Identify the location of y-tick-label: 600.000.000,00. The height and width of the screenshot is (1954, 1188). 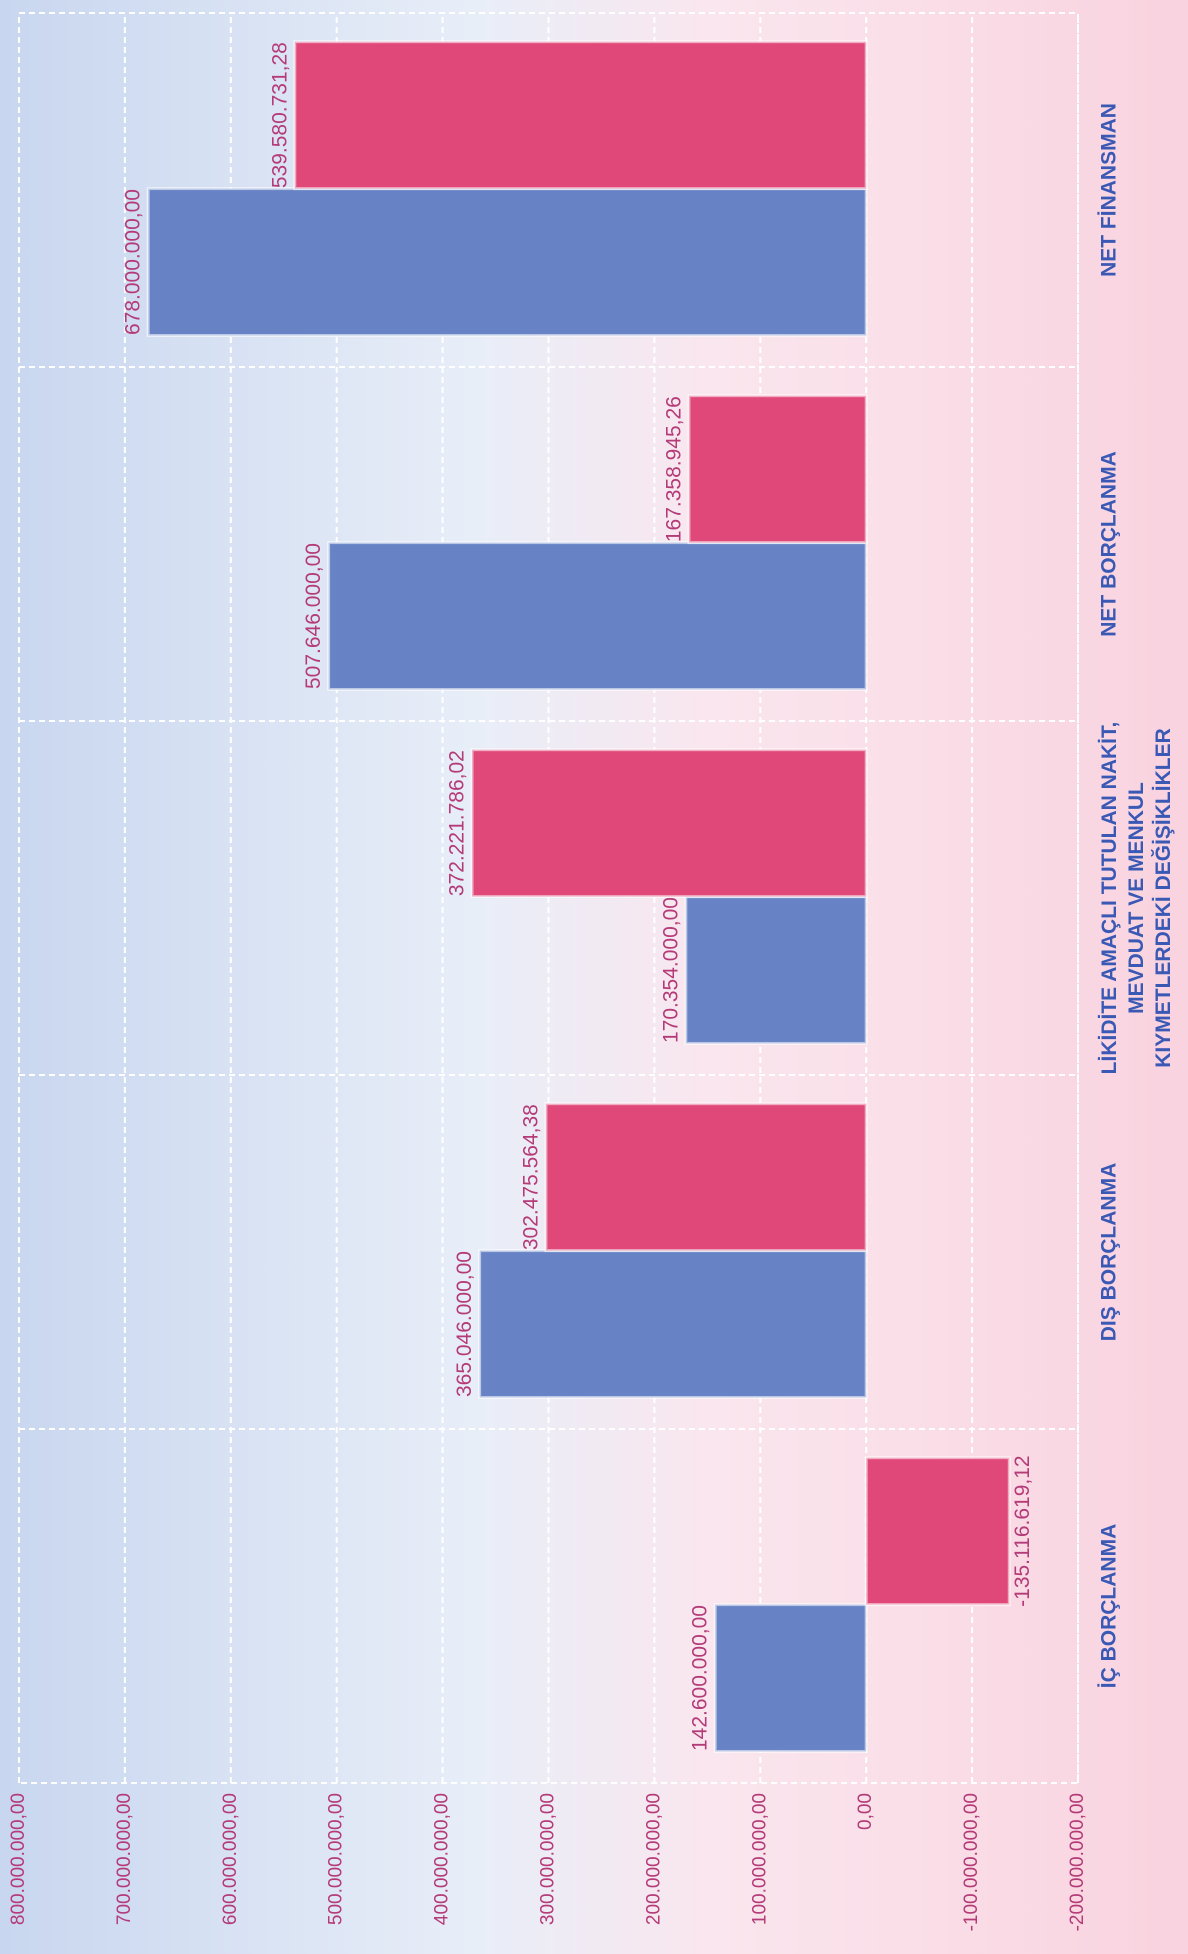
(230, 1859).